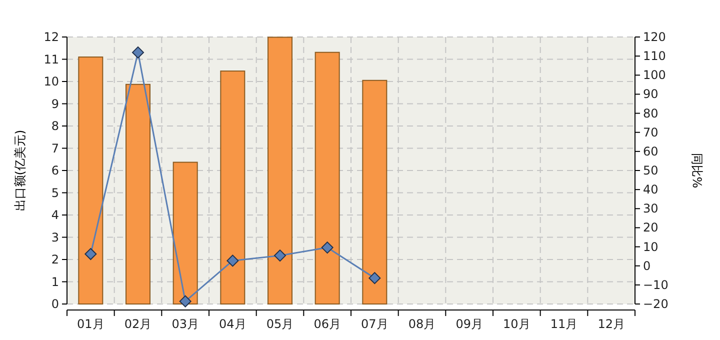  I want to click on y2-tick-label: 10, so click(650, 247).